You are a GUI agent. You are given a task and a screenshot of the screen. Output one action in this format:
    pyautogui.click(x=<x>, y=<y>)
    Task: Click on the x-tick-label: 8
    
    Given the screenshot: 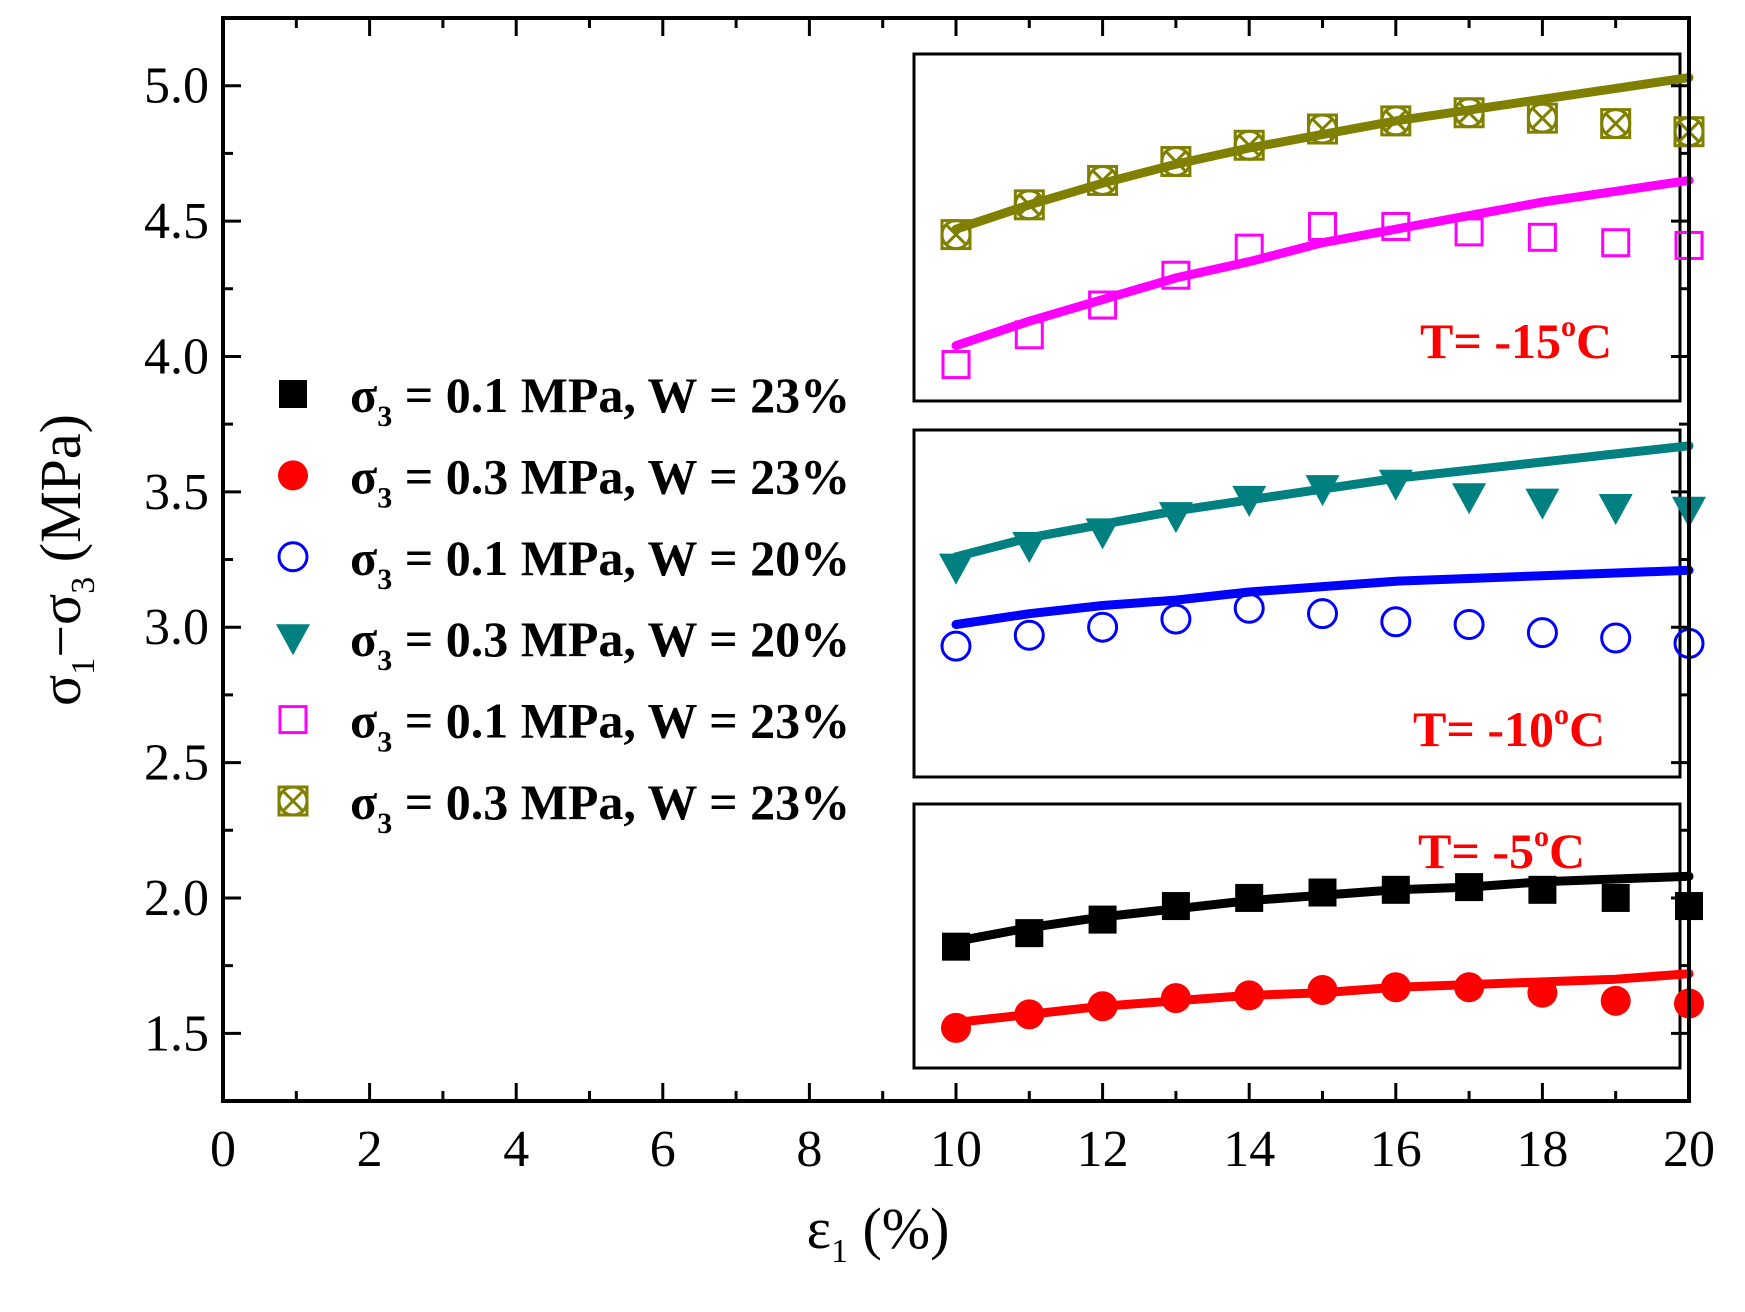 What is the action you would take?
    pyautogui.click(x=809, y=1149)
    